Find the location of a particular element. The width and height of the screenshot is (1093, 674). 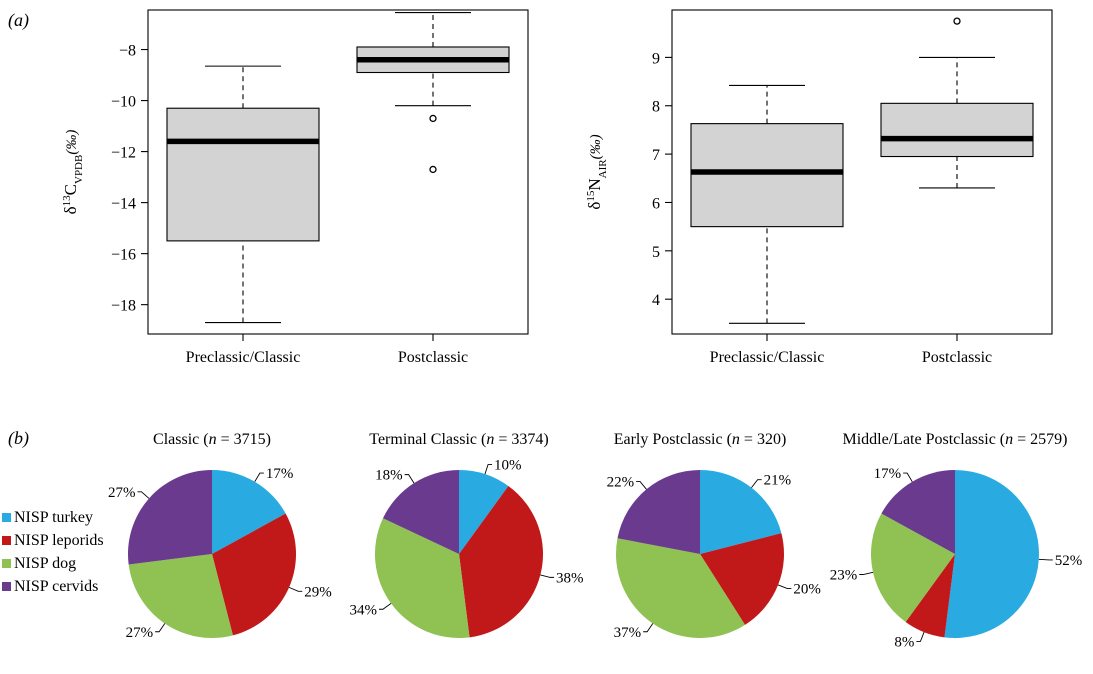

legend-label: NISP turkey is located at coordinates (53, 517).